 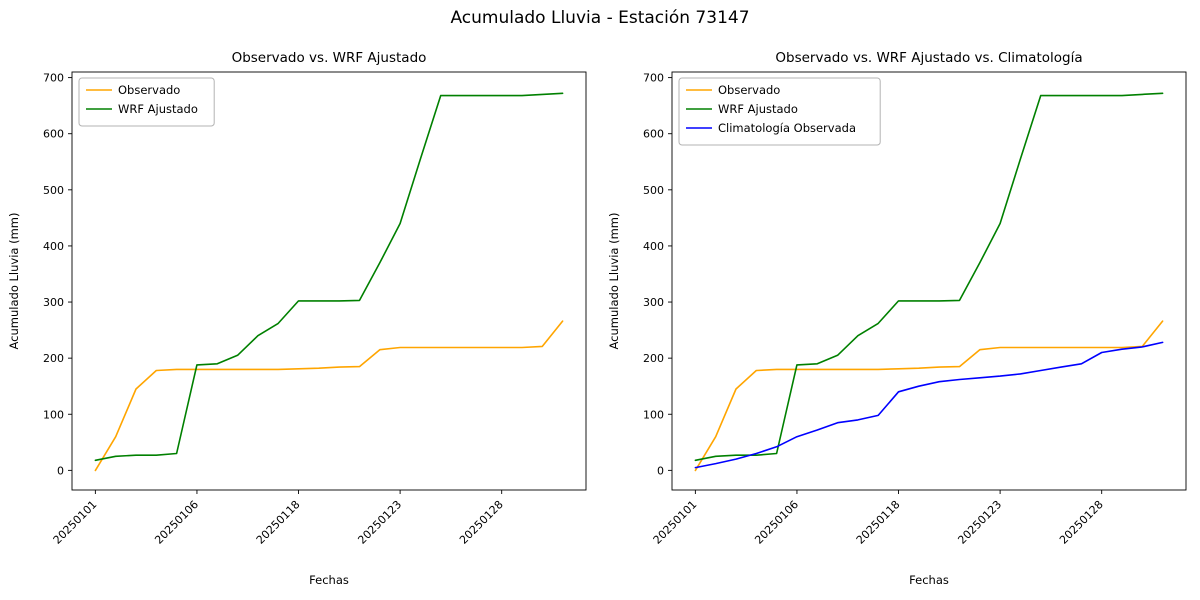 I want to click on subplot-title: Observado vs. WRF Ajustado, so click(x=329, y=58).